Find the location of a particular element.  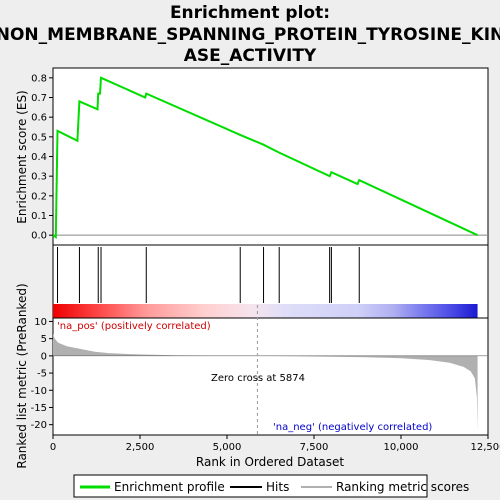

legend-hits-label: Hits is located at coordinates (277, 487).